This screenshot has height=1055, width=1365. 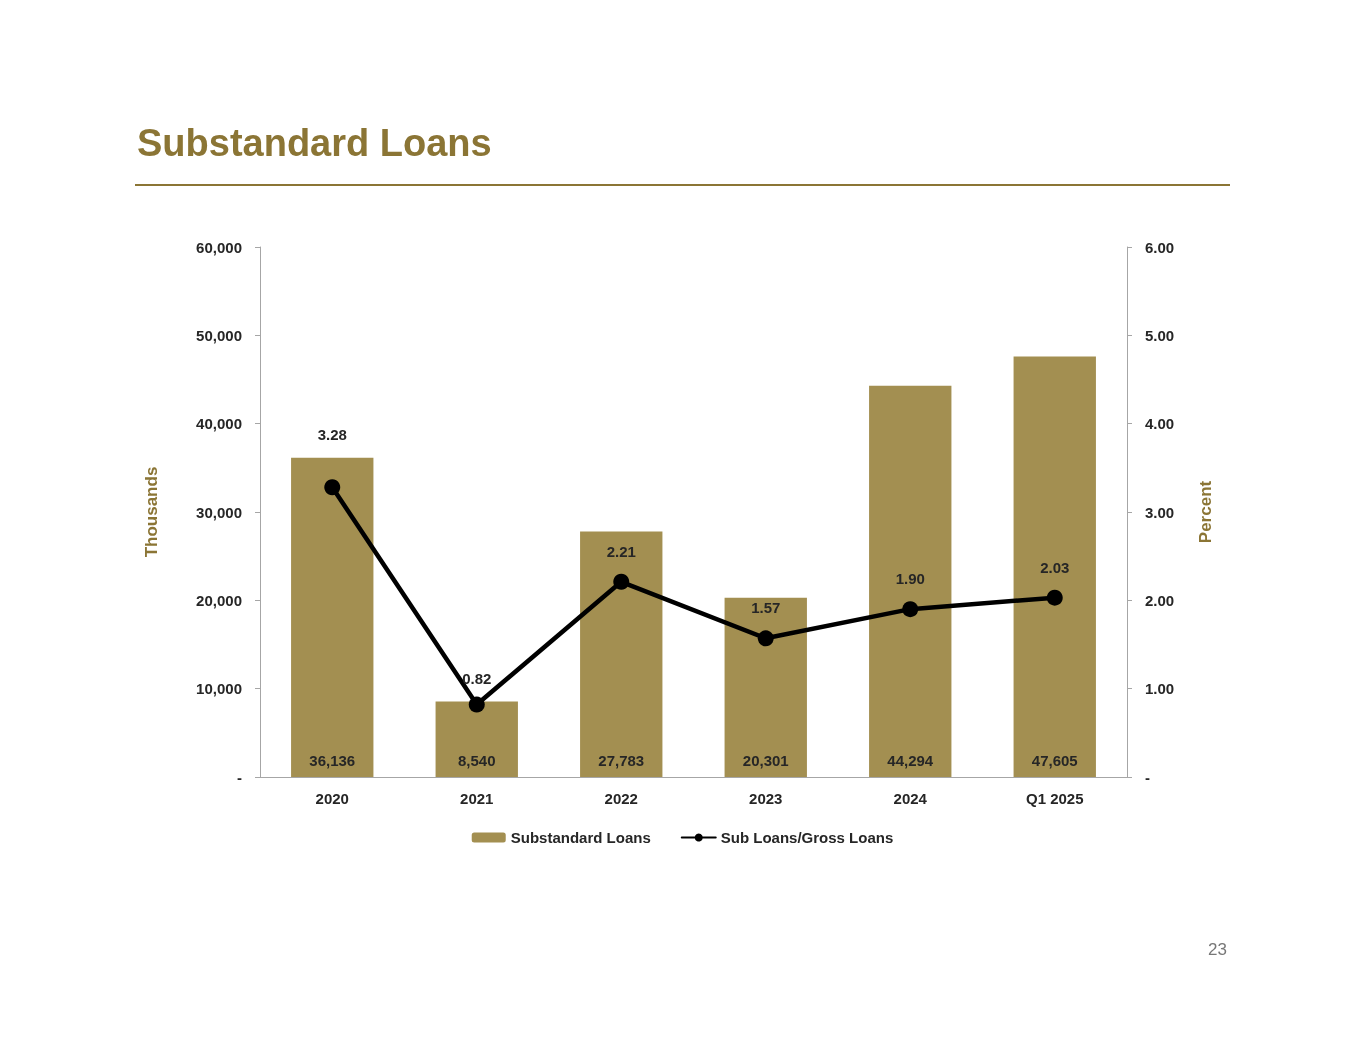 I want to click on x-tick-label: 2024, so click(x=910, y=798).